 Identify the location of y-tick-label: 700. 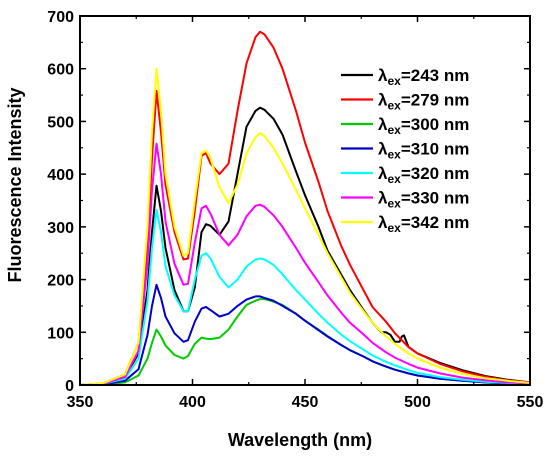
(60, 17).